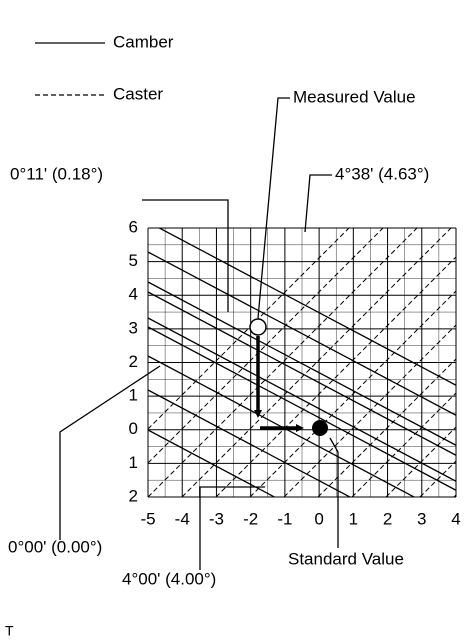  Describe the element at coordinates (9, 631) in the screenshot. I see `footer: T` at that location.